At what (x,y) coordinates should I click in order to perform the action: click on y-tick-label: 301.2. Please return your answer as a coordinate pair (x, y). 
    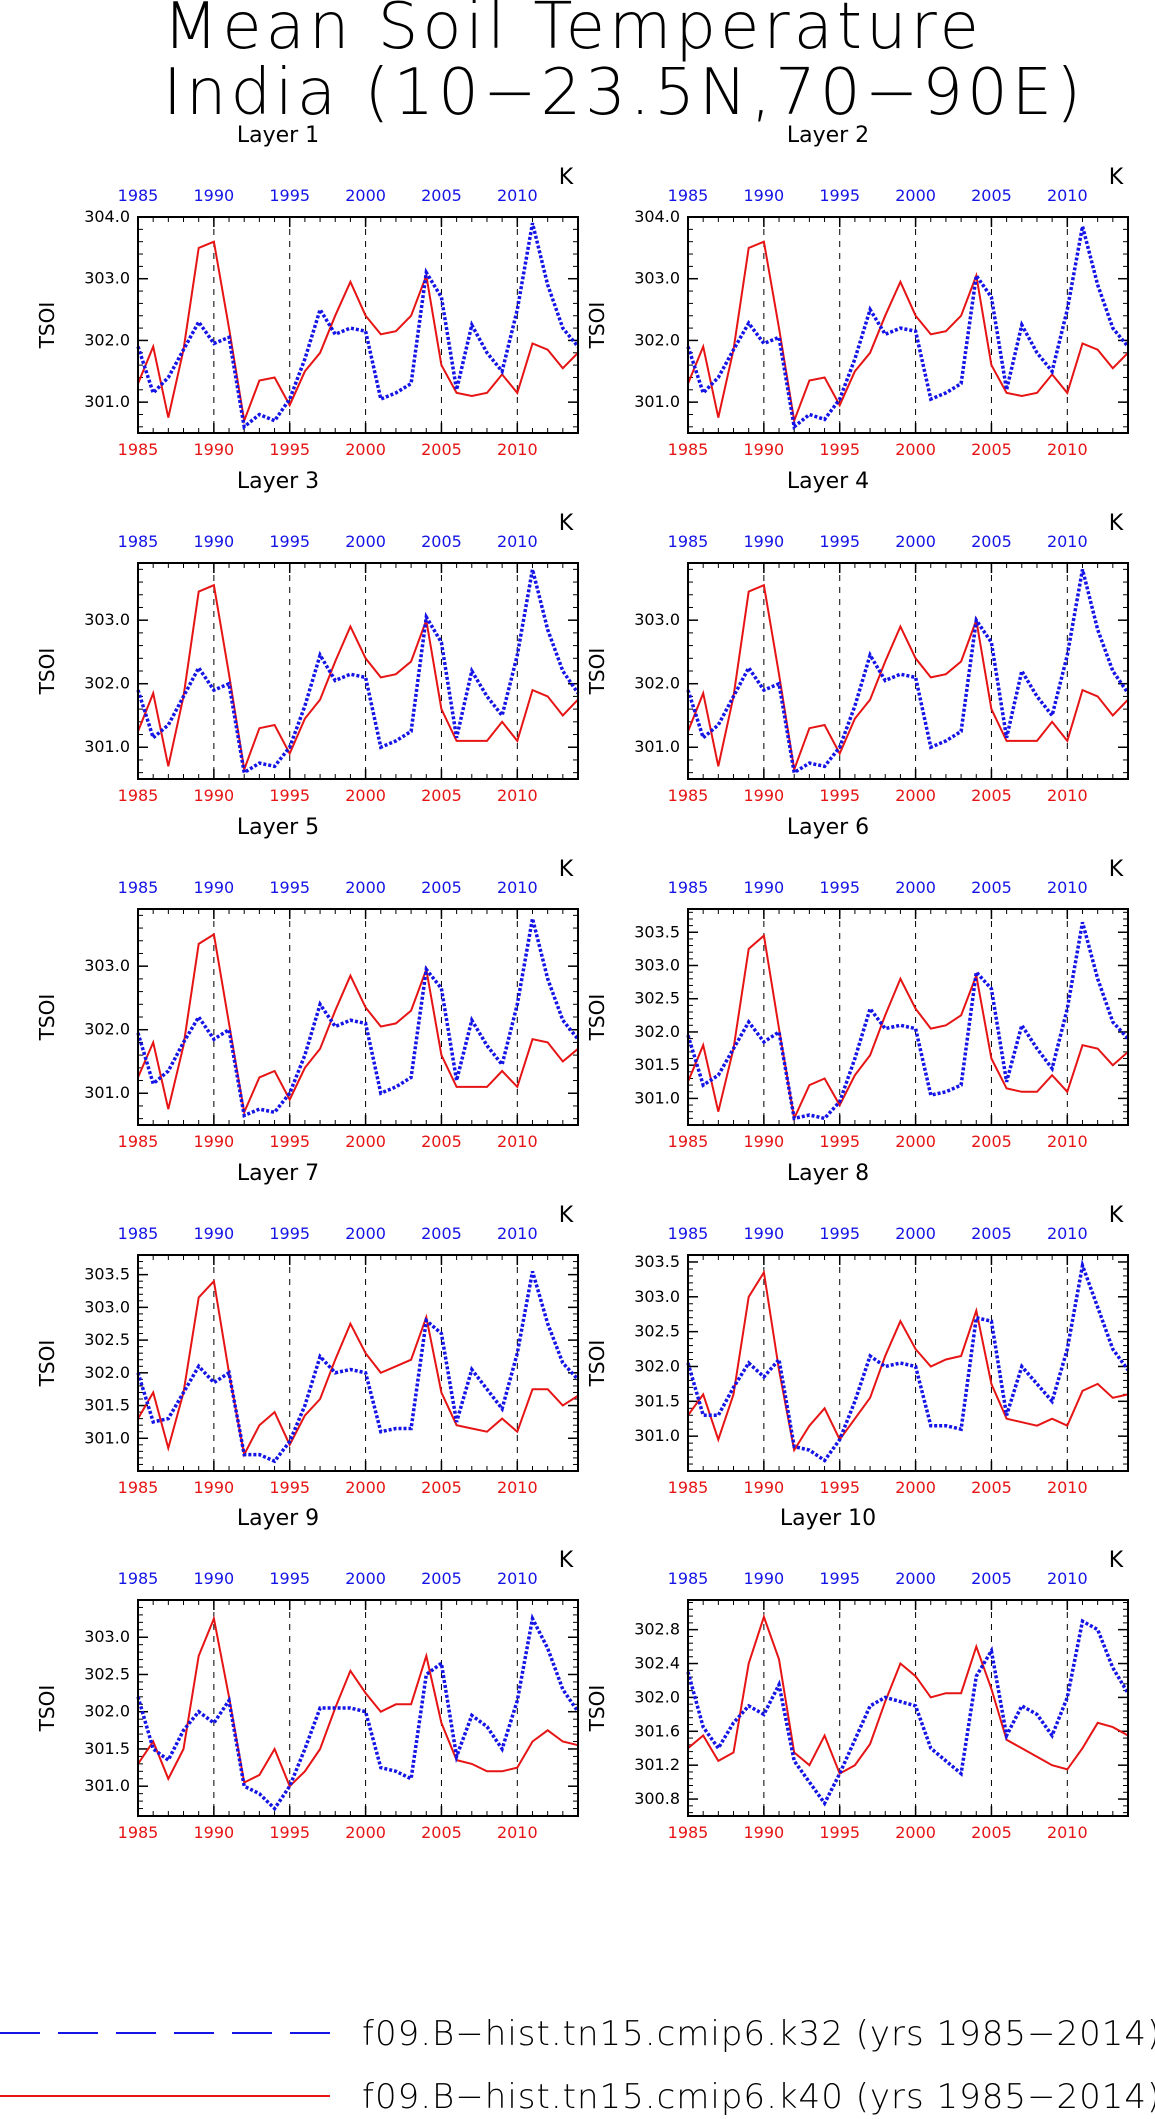
    Looking at the image, I should click on (657, 1764).